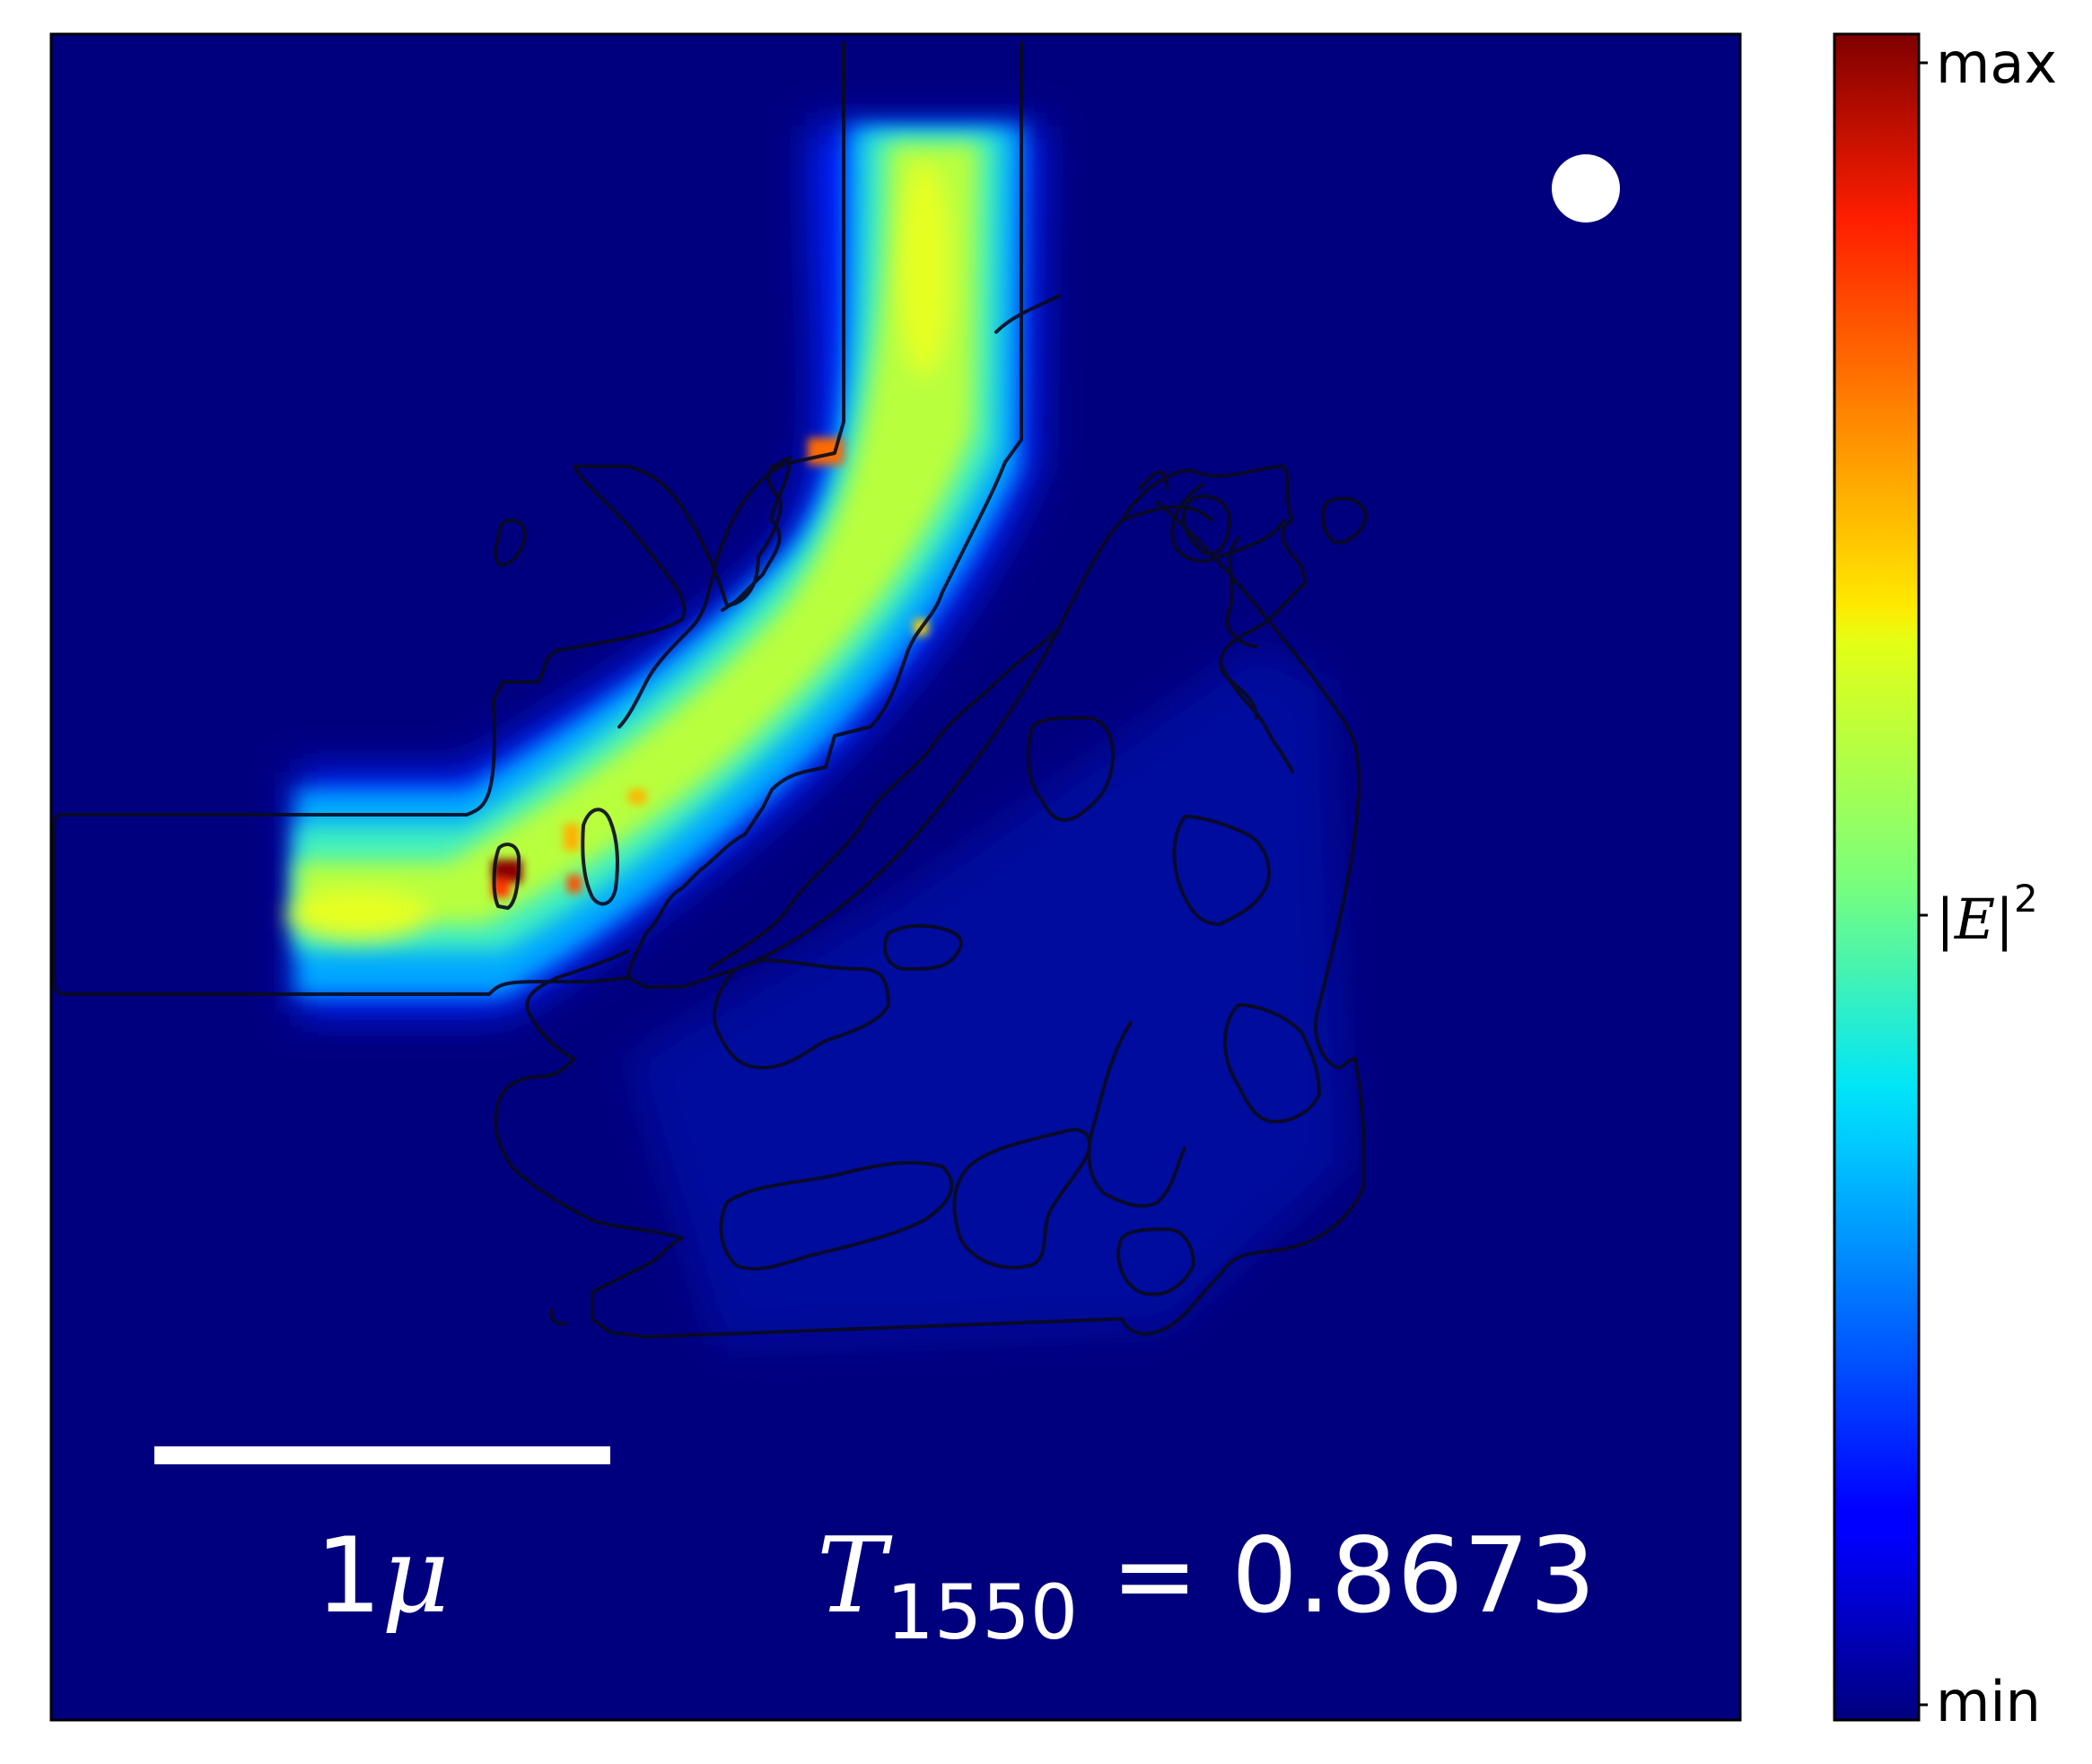  I want to click on colorbar-min-label: min, so click(1989, 1701).